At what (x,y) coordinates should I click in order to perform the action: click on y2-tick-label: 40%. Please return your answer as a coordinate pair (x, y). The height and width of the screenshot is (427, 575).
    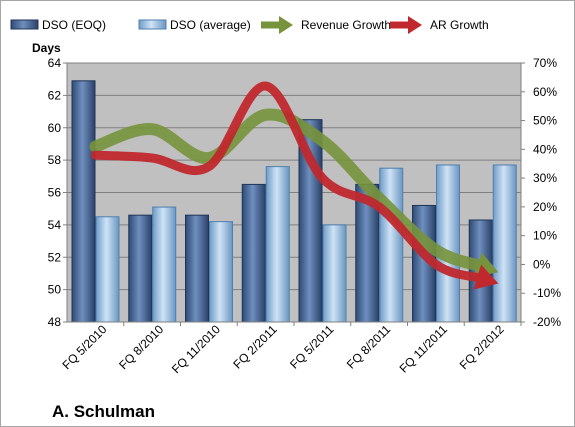
    Looking at the image, I should click on (545, 149).